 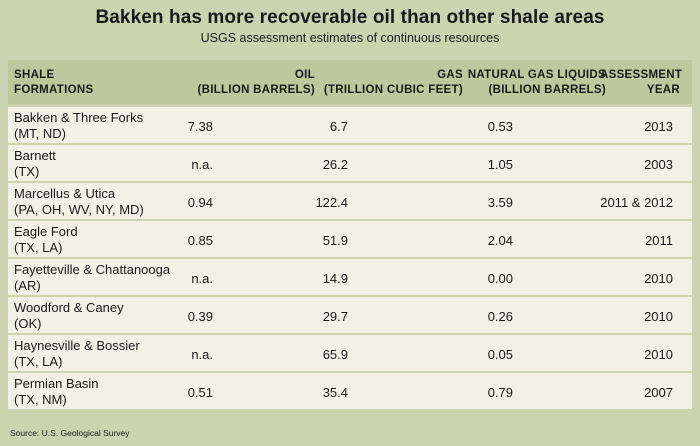 I want to click on year-cell: 2007, so click(x=658, y=392).